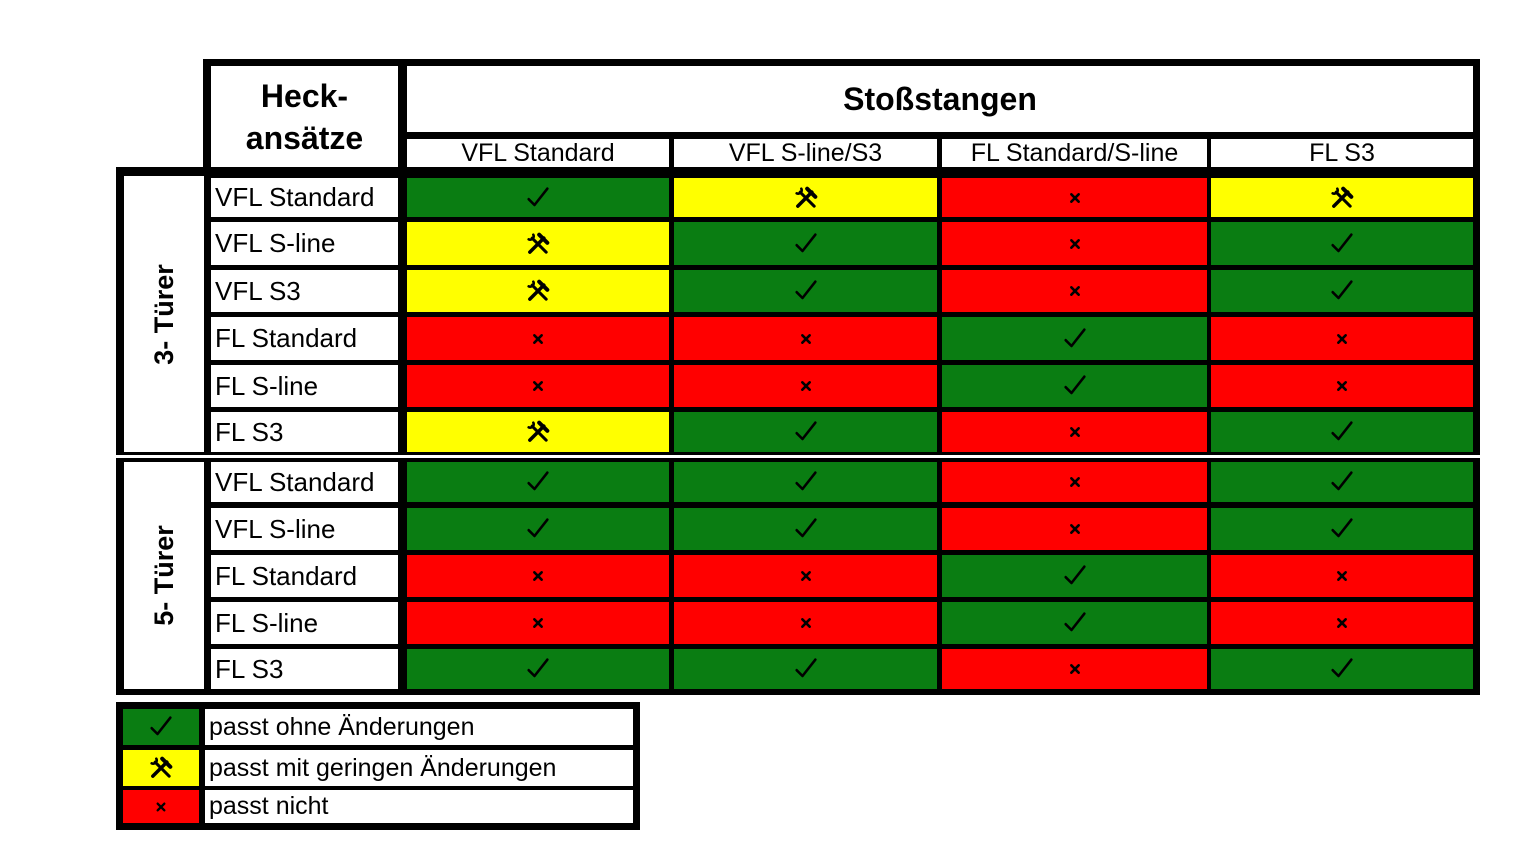 This screenshot has width=1526, height=854. What do you see at coordinates (304, 291) in the screenshot?
I see `row-label: VFL S3` at bounding box center [304, 291].